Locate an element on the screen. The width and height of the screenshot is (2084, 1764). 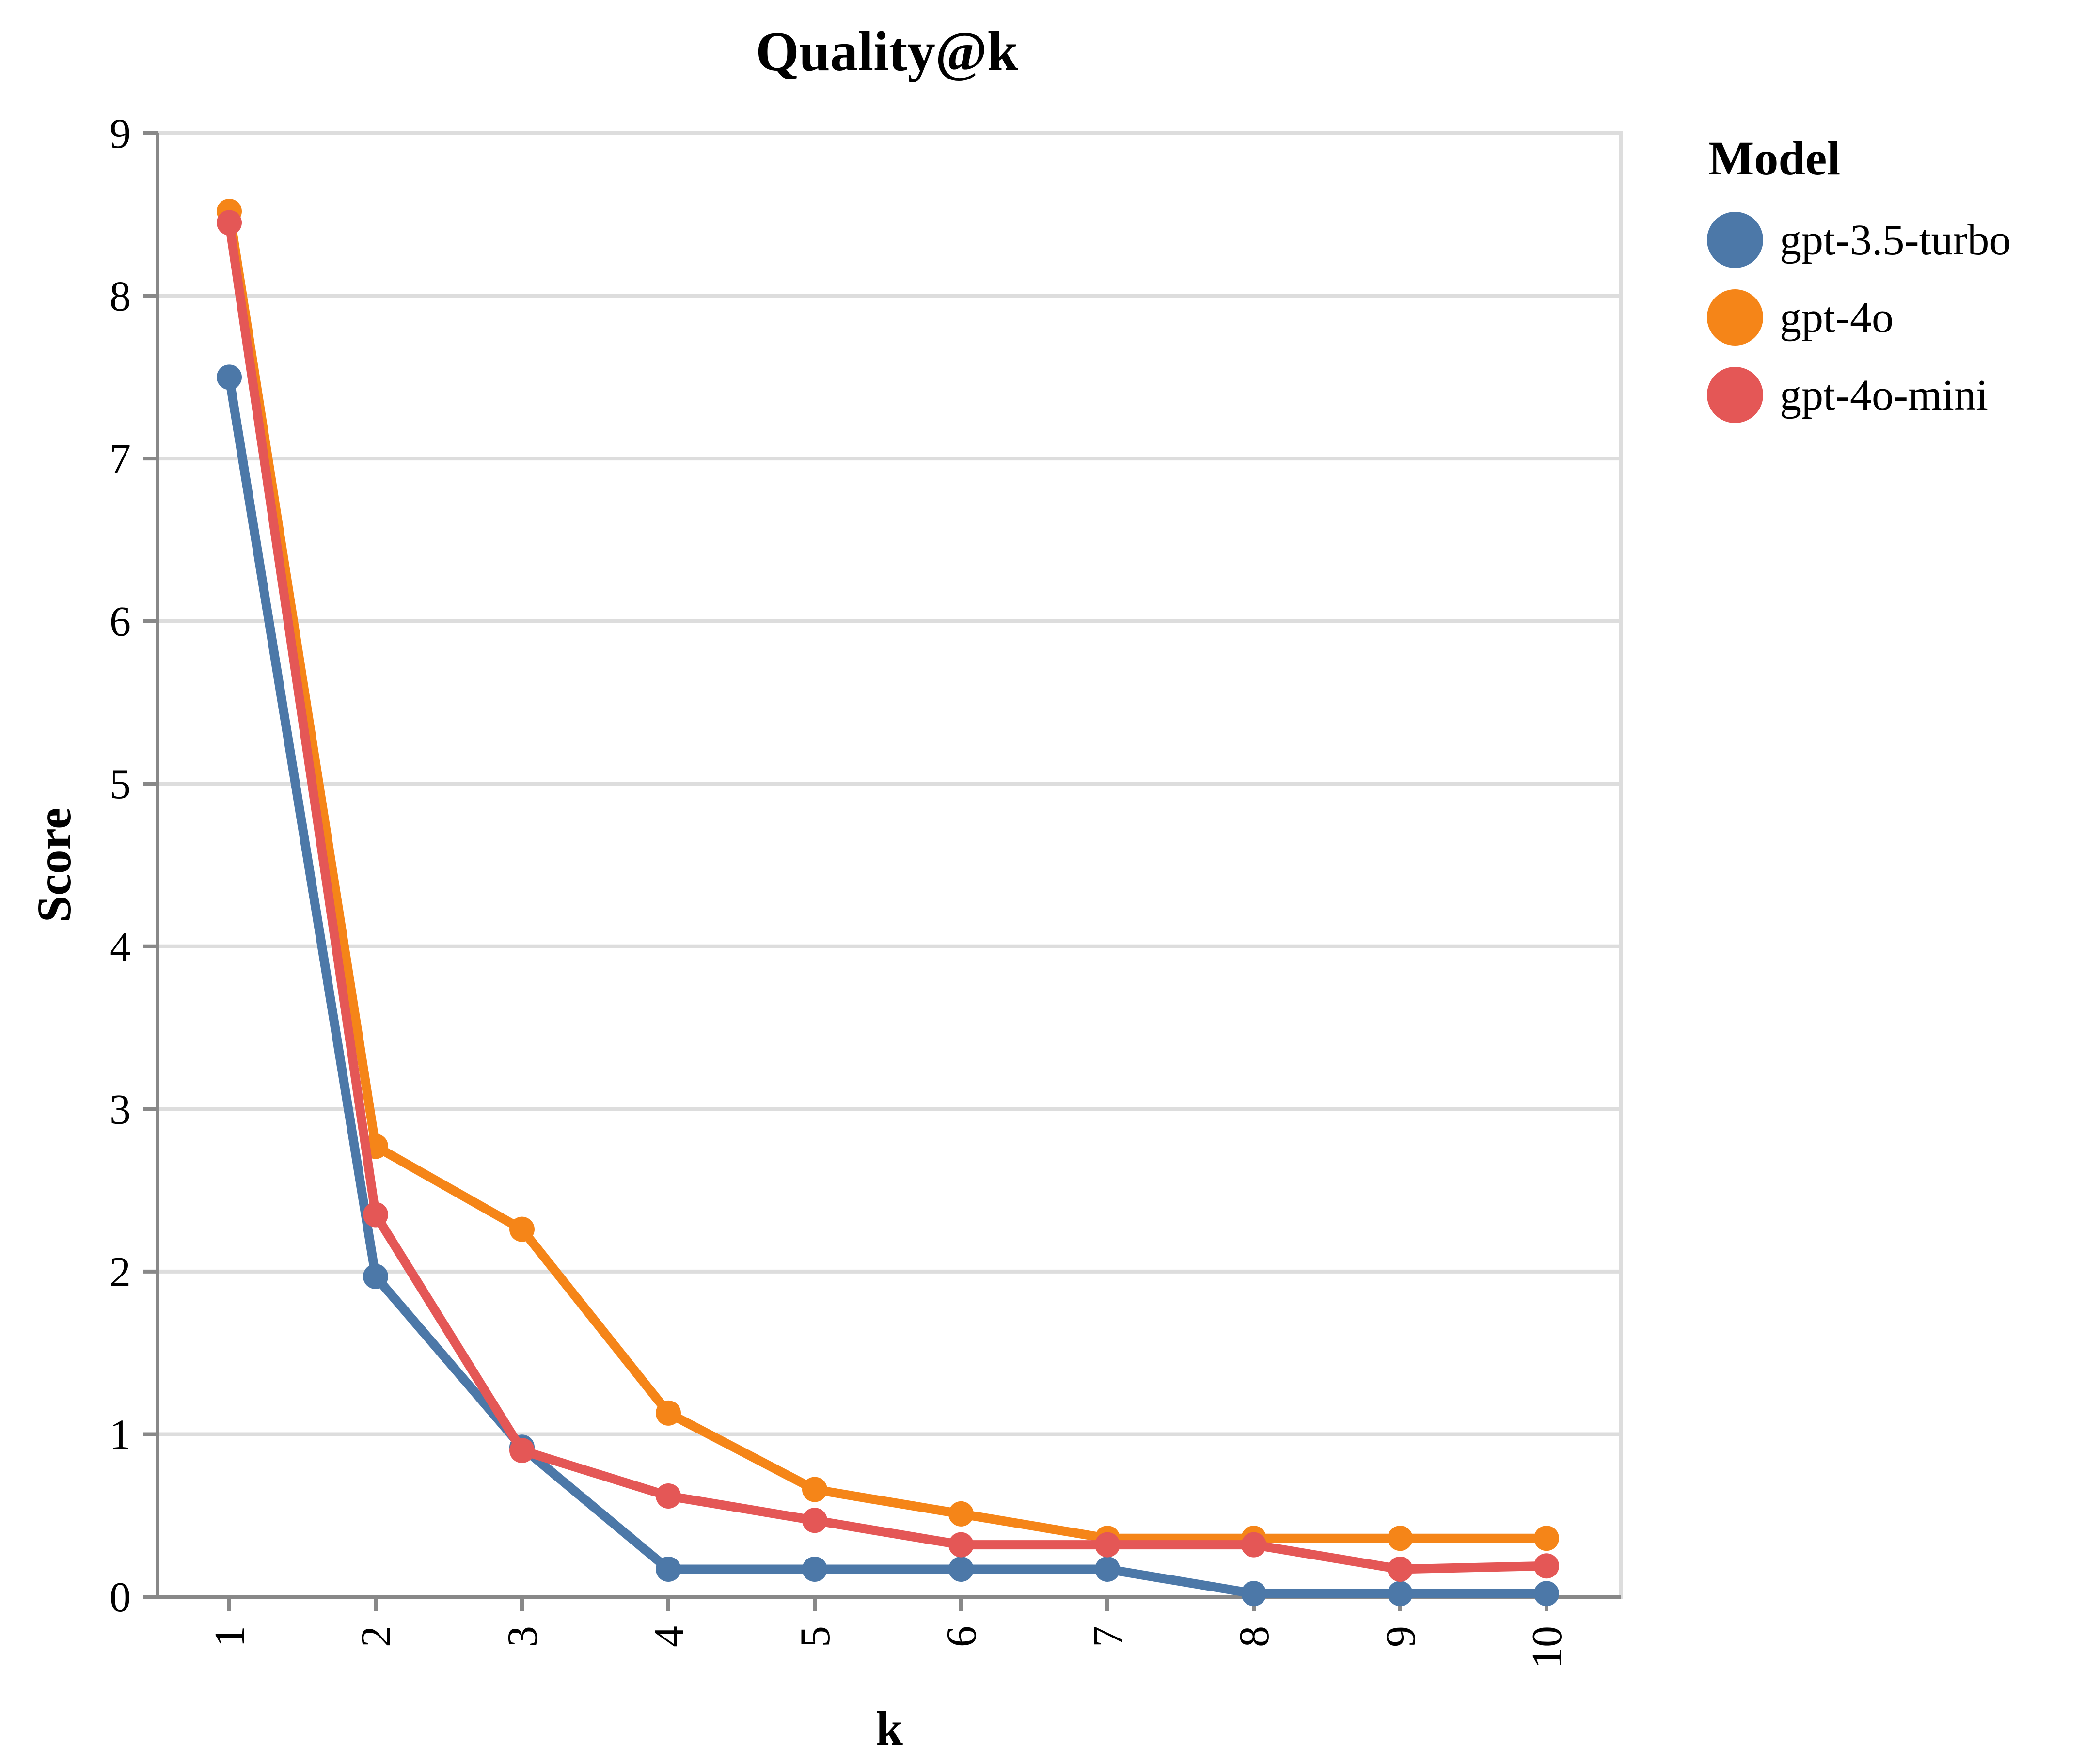
legend-item: gpt-4o is located at coordinates (1801, 318).